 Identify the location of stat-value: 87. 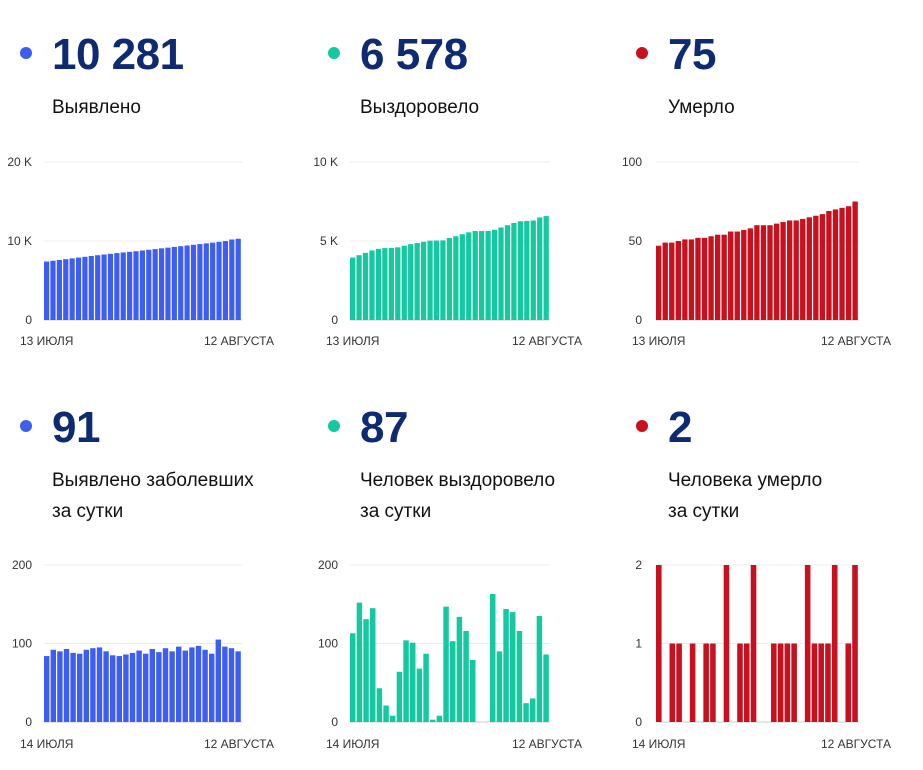
(384, 427).